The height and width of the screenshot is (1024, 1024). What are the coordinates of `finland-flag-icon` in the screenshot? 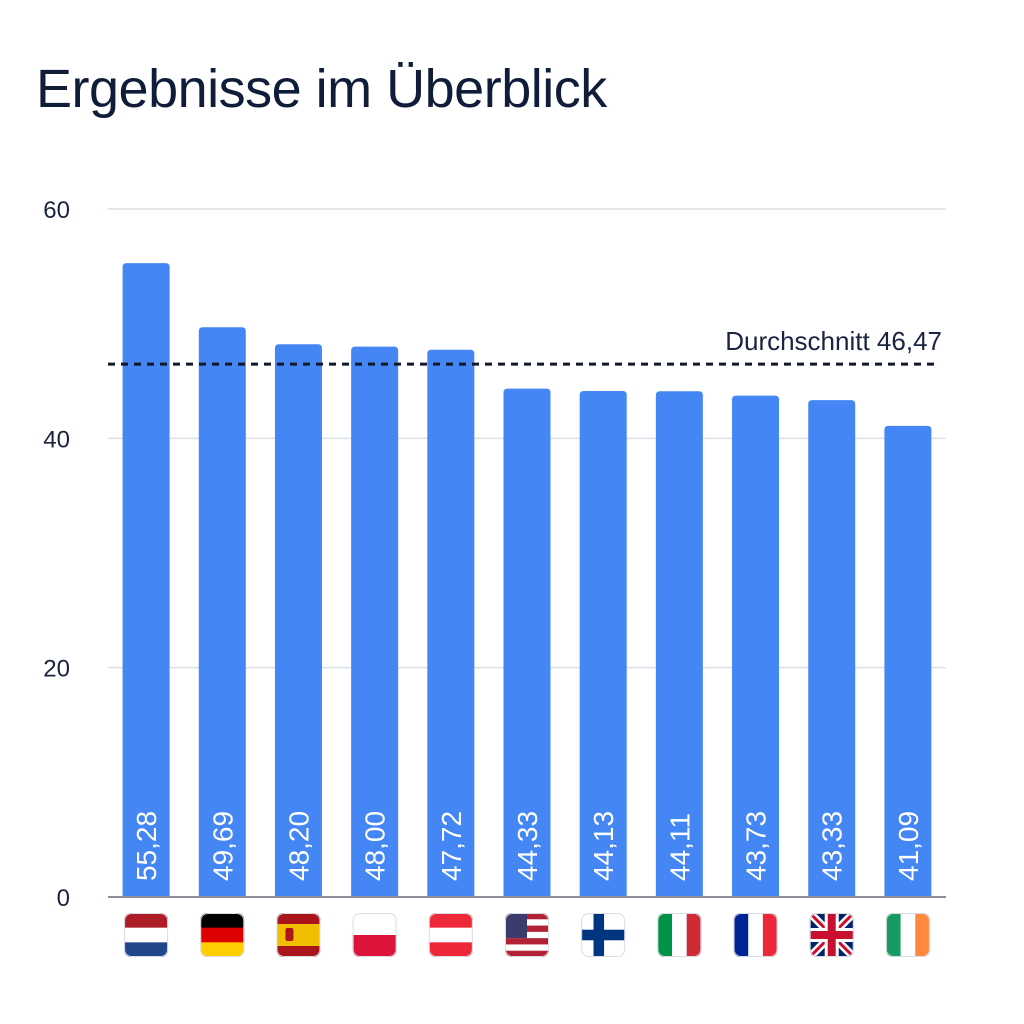 It's located at (603, 935).